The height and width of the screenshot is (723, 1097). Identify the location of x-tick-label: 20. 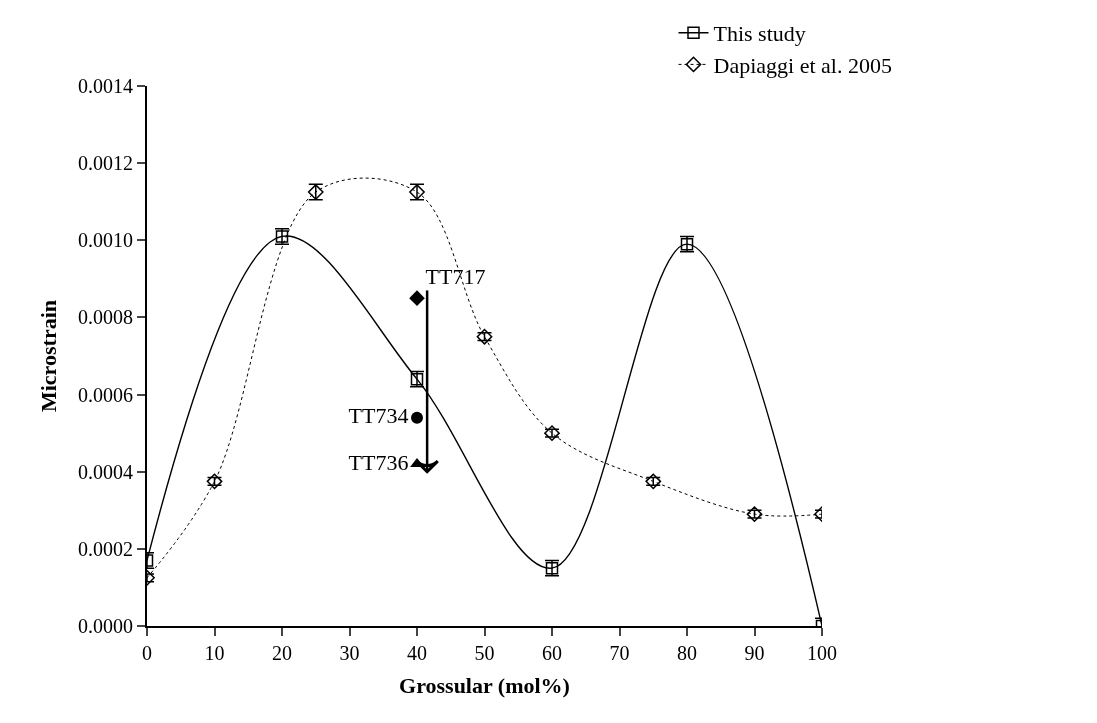
(282, 653).